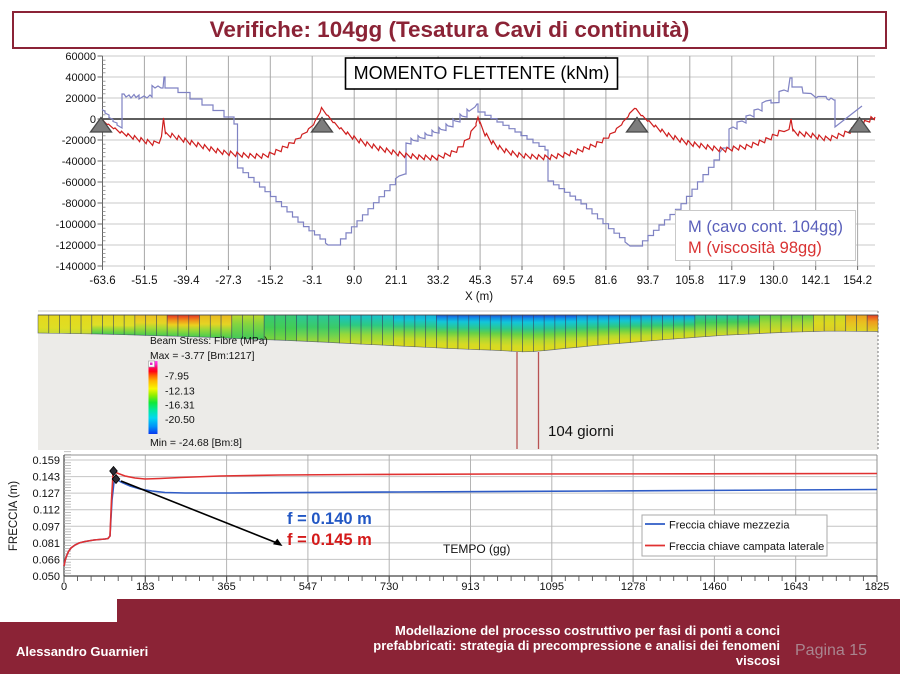 The width and height of the screenshot is (900, 674). What do you see at coordinates (46, 478) in the screenshot?
I see `svg-text: 0.143` at bounding box center [46, 478].